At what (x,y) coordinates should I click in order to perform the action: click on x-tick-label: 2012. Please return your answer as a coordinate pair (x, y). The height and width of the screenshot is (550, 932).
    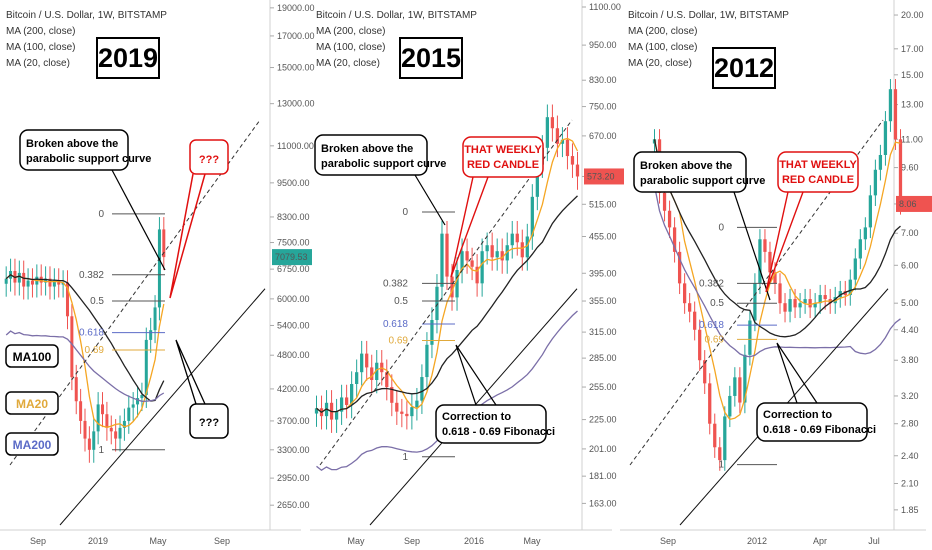
    Looking at the image, I should click on (757, 541).